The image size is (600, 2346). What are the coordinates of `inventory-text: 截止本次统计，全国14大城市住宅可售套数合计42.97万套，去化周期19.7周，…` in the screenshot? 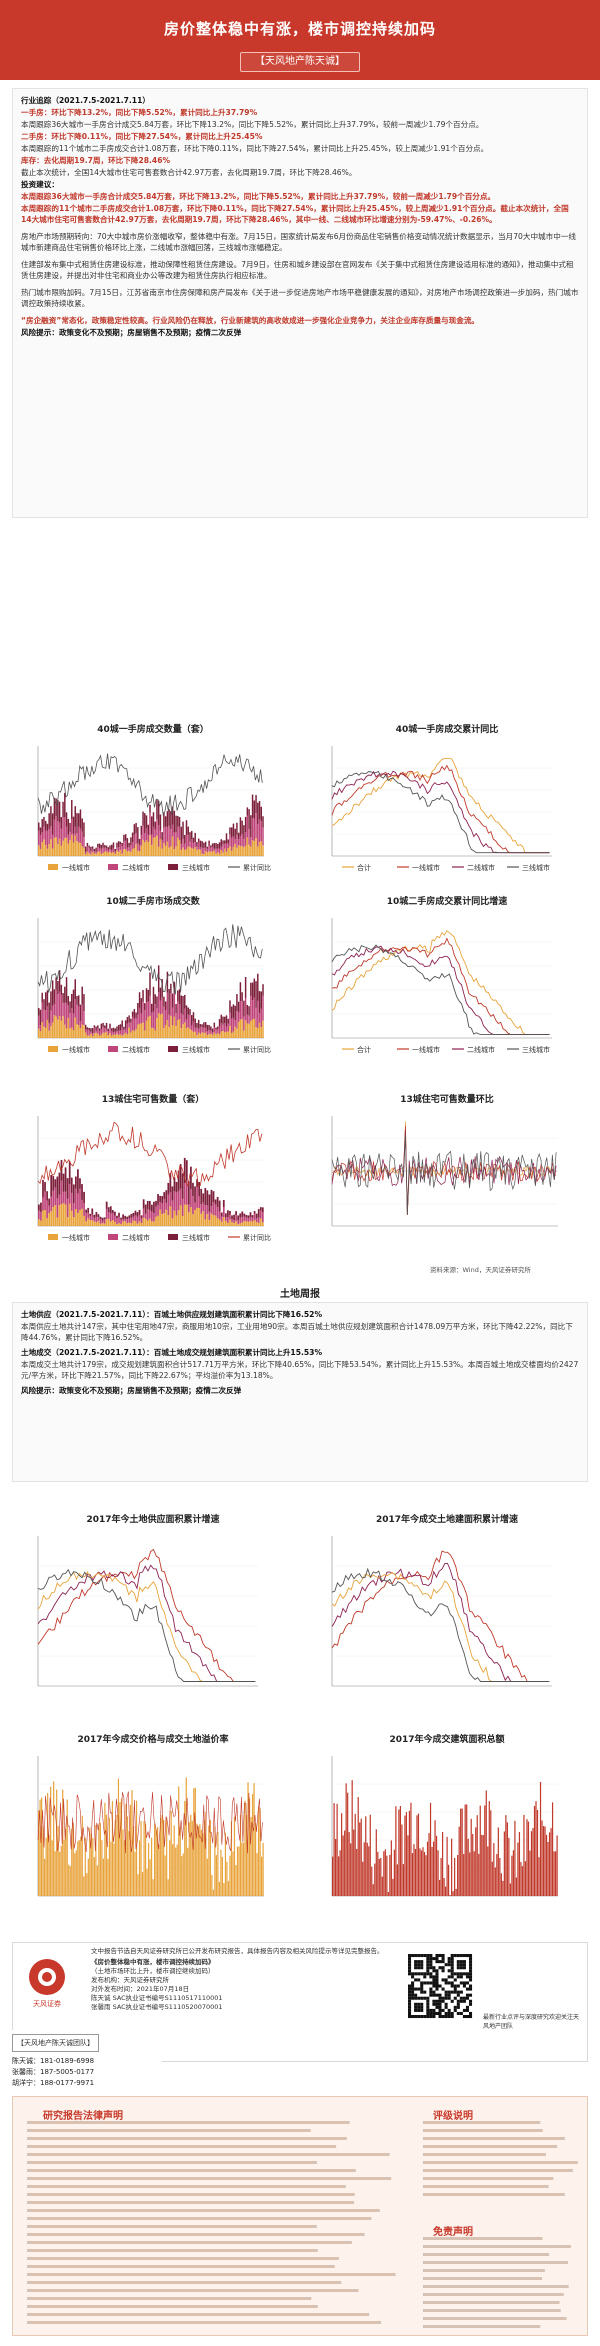 It's located at (189, 172).